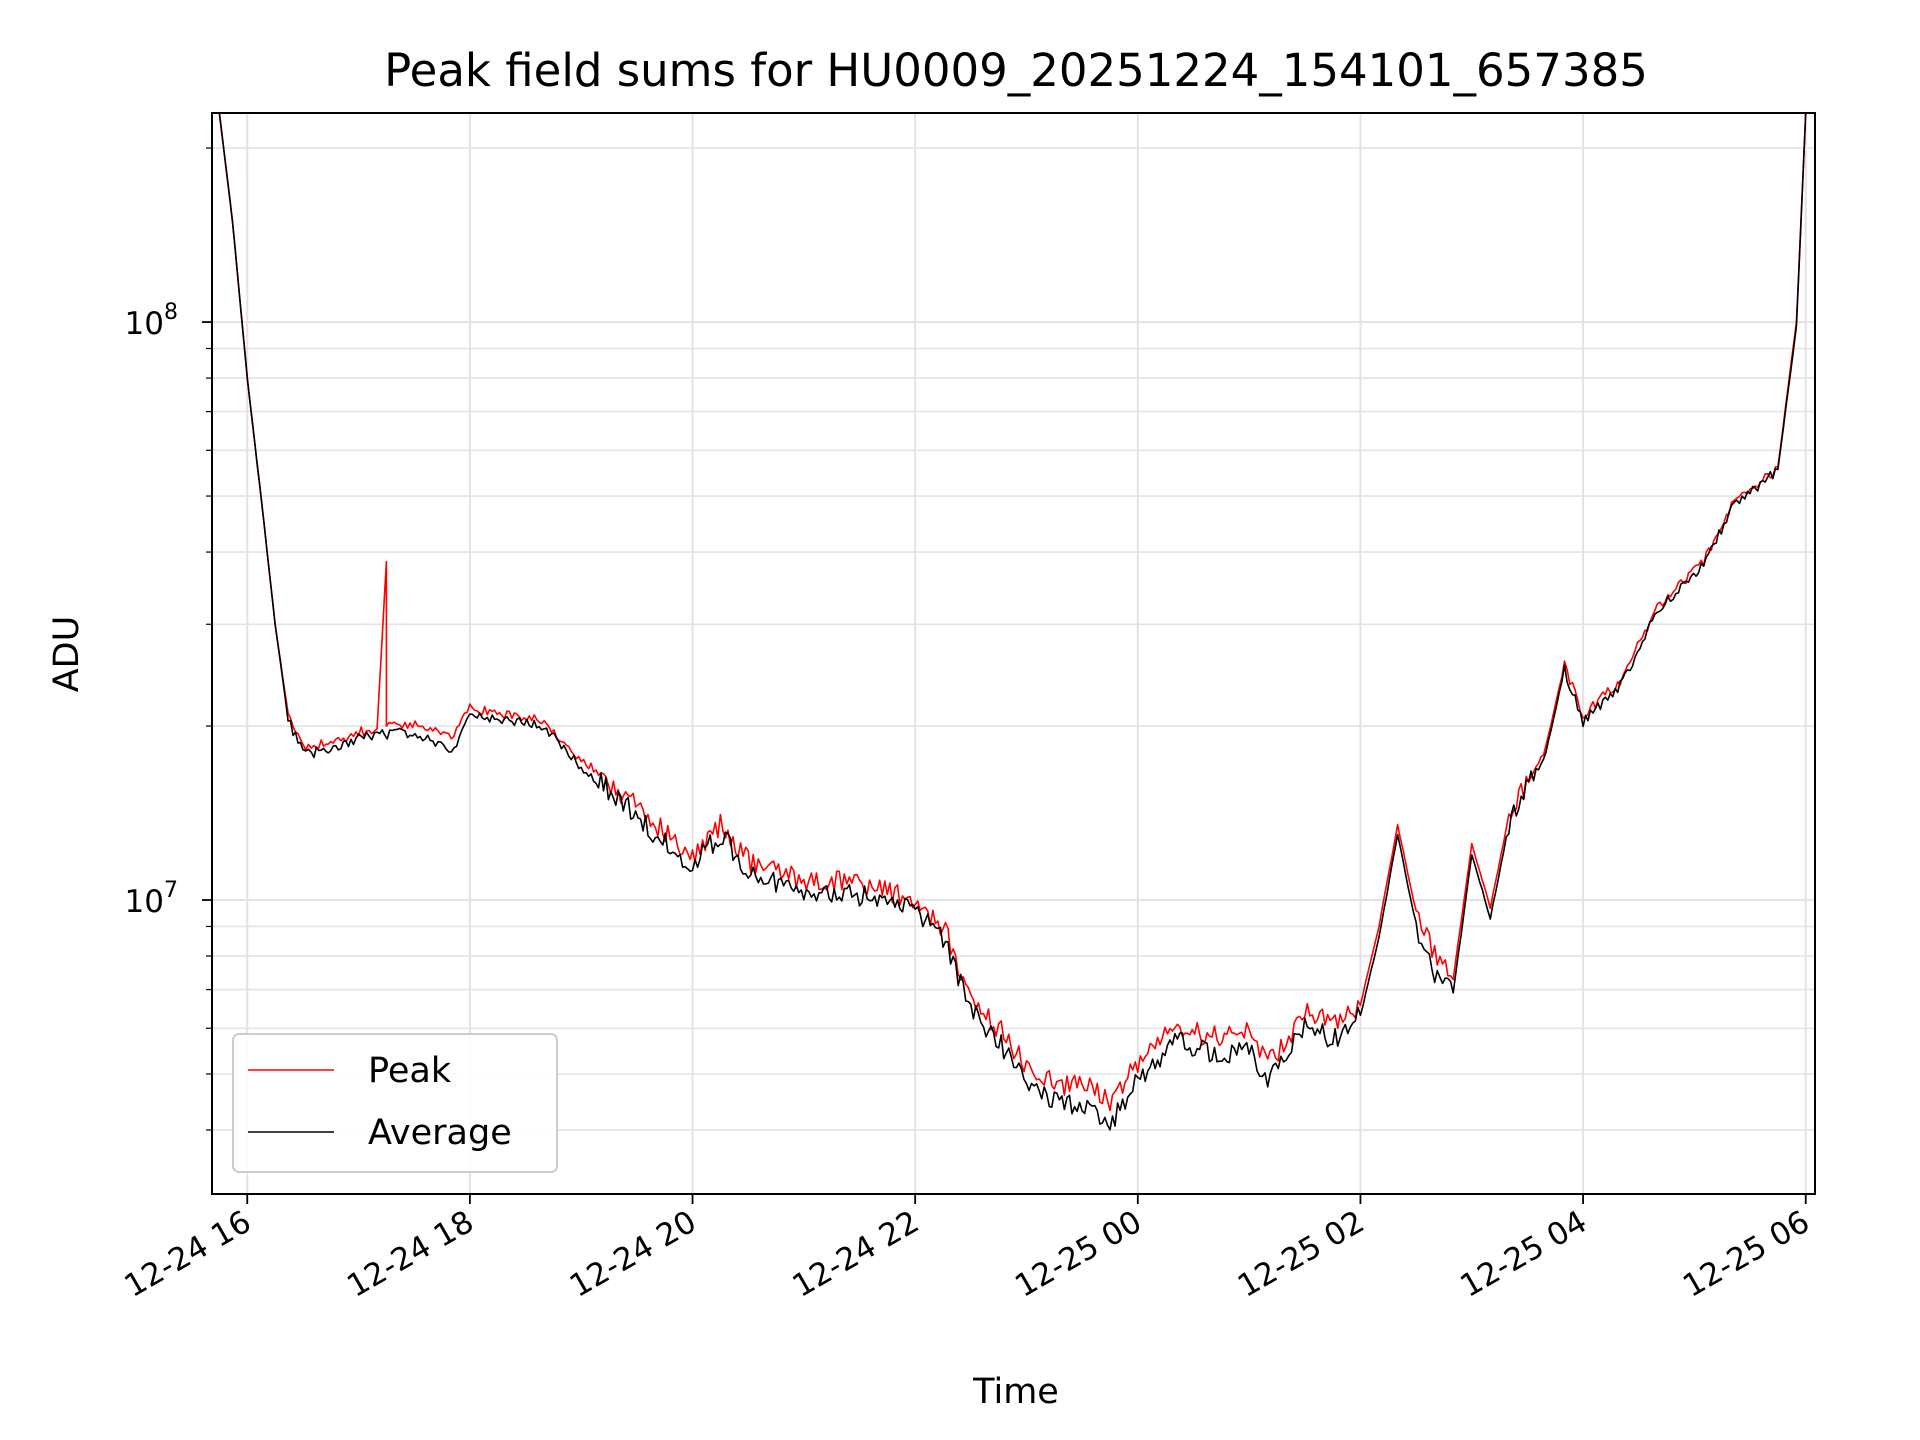 The image size is (1920, 1440). I want to click on x-axis-label: Time, so click(1015, 1392).